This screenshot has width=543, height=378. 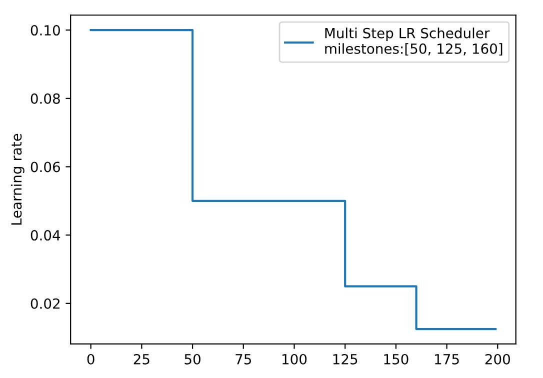 What do you see at coordinates (17, 179) in the screenshot?
I see `y-axis-title: Learning rate` at bounding box center [17, 179].